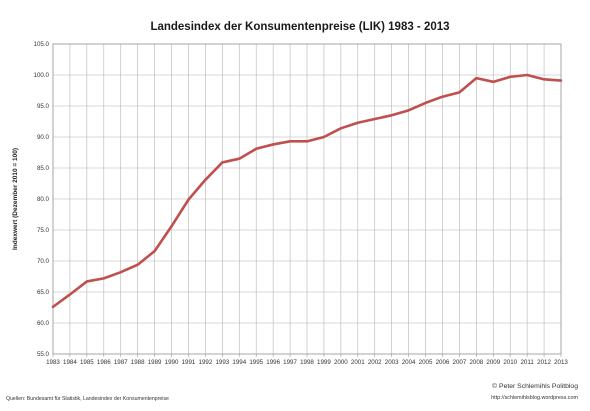 The height and width of the screenshot is (411, 590). I want to click on x-tick-label: 1995, so click(256, 362).